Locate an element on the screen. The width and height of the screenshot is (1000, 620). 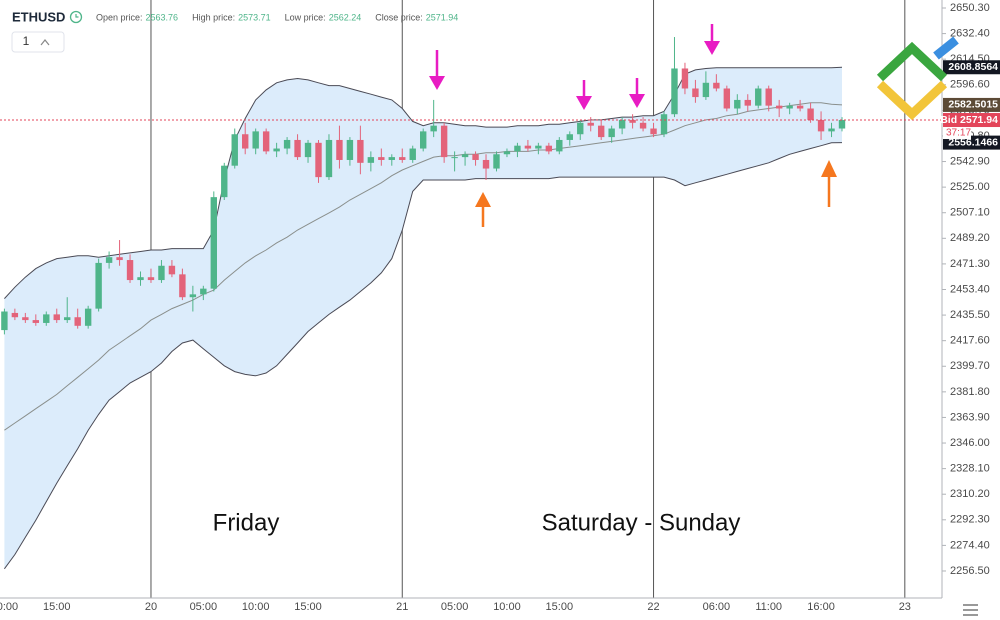
y-tick-label: 2346.00 is located at coordinates (970, 443).